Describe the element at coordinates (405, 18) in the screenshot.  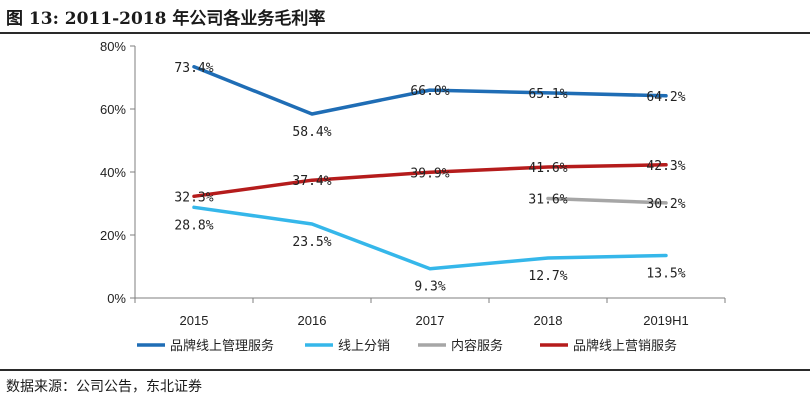
I see `figure-header: 图 13: 2011-2018 年公司各业务毛利率` at that location.